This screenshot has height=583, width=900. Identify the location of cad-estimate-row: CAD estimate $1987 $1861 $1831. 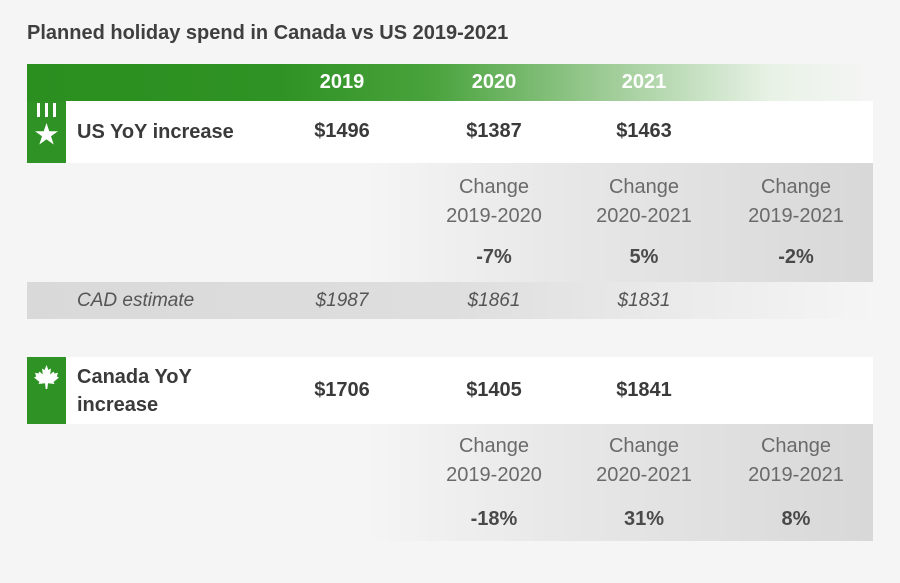
(450, 300).